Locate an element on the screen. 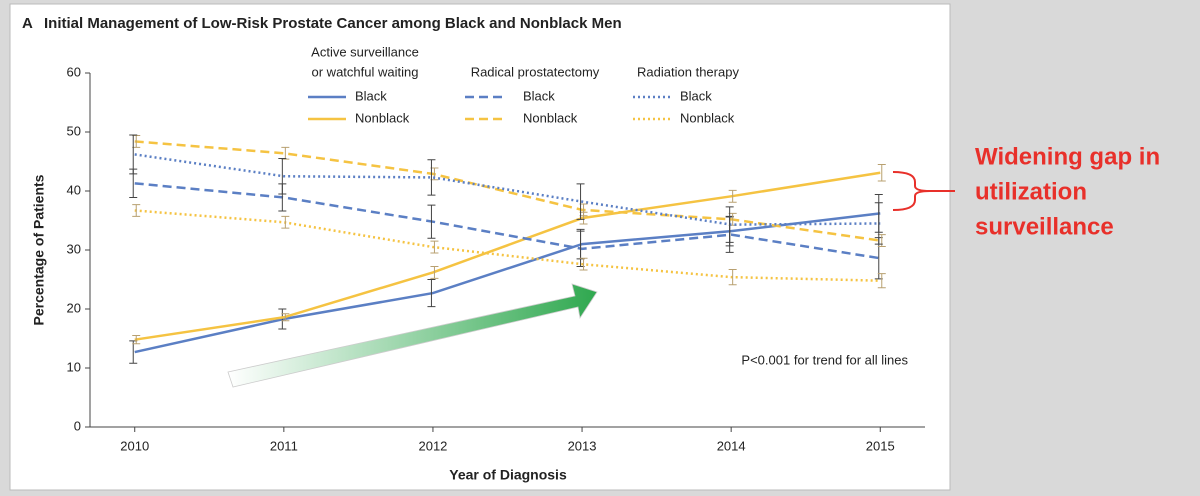 The width and height of the screenshot is (1200, 496). y-tick-label: 20 is located at coordinates (74, 307).